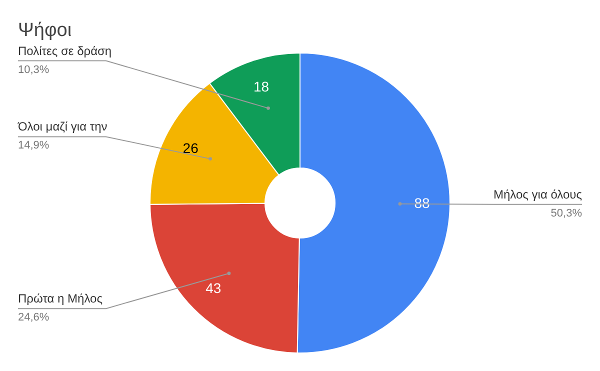 This screenshot has width=600, height=371. I want to click on chart-title: Ψήφοι, so click(45, 30).